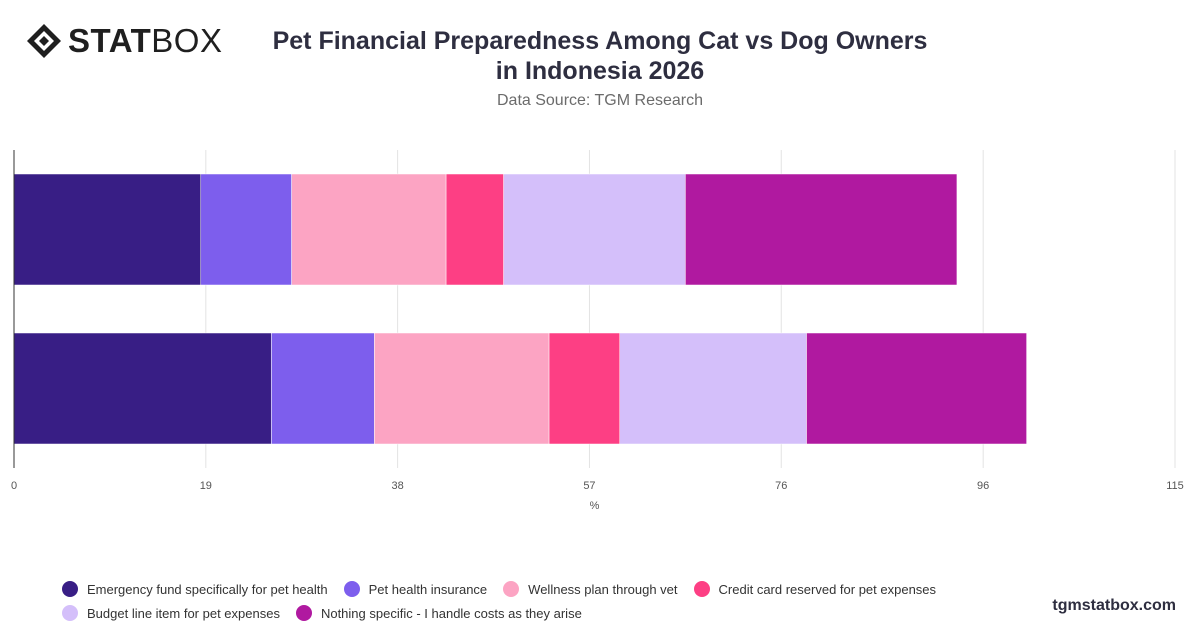 Image resolution: width=1200 pixels, height=628 pixels. What do you see at coordinates (589, 486) in the screenshot?
I see `x-tick-label: 57` at bounding box center [589, 486].